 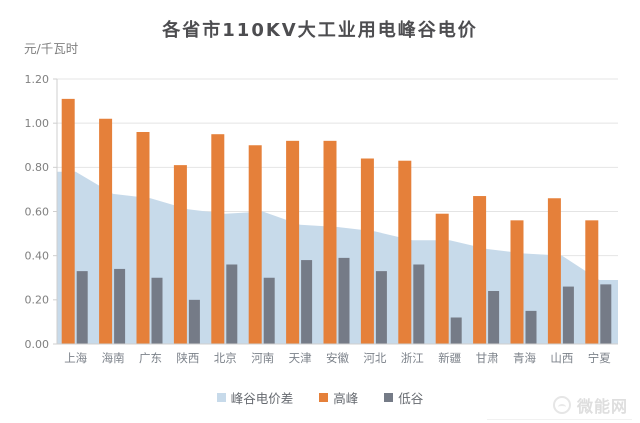 What do you see at coordinates (51, 48) in the screenshot?
I see `y-axis-unit-label: 元/千瓦时` at bounding box center [51, 48].